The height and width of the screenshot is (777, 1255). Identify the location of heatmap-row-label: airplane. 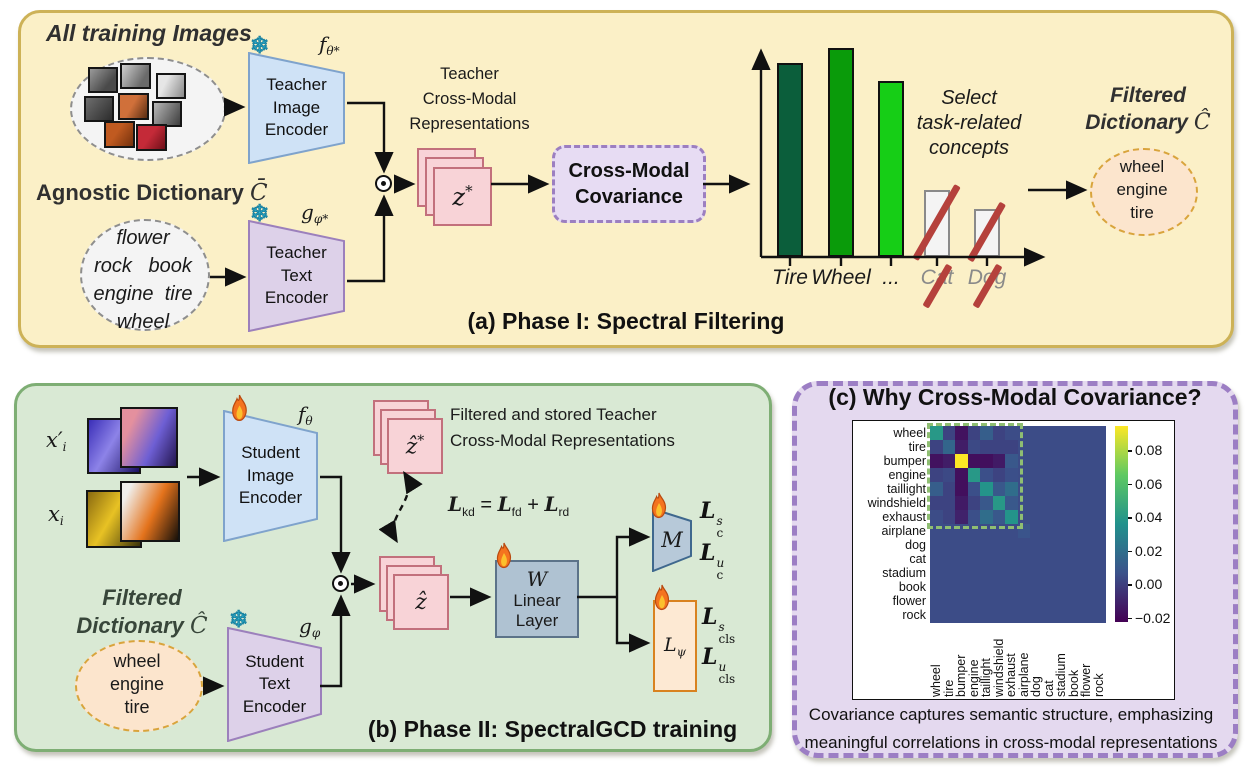
(903, 531).